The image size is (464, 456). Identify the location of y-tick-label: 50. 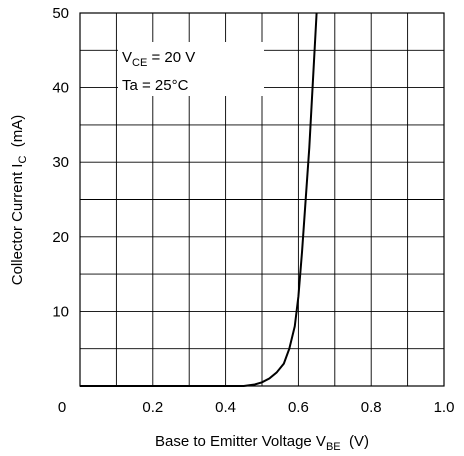
(60, 13).